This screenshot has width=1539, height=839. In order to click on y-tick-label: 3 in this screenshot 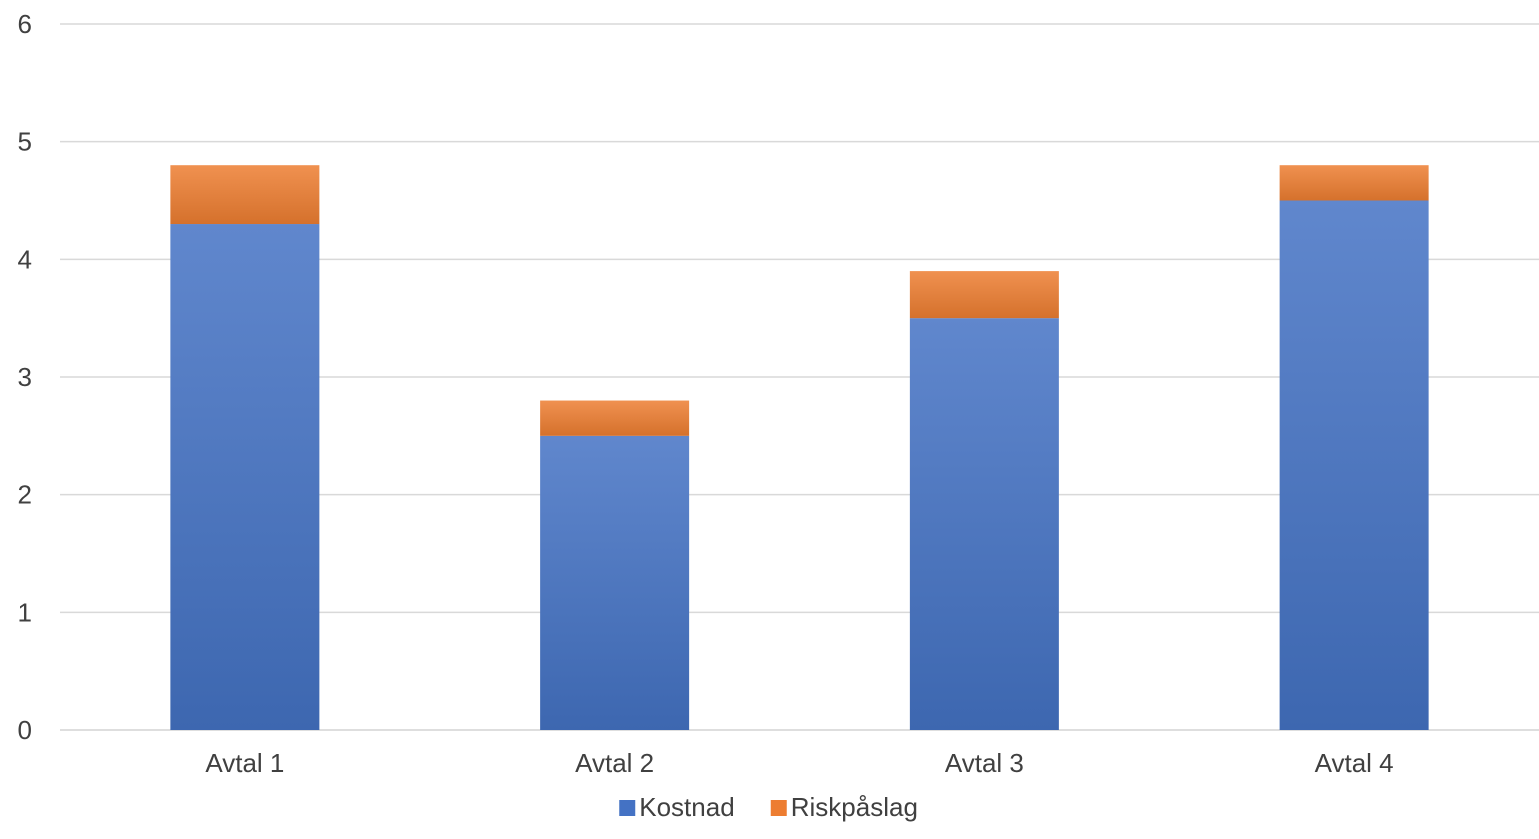, I will do `click(25, 377)`.